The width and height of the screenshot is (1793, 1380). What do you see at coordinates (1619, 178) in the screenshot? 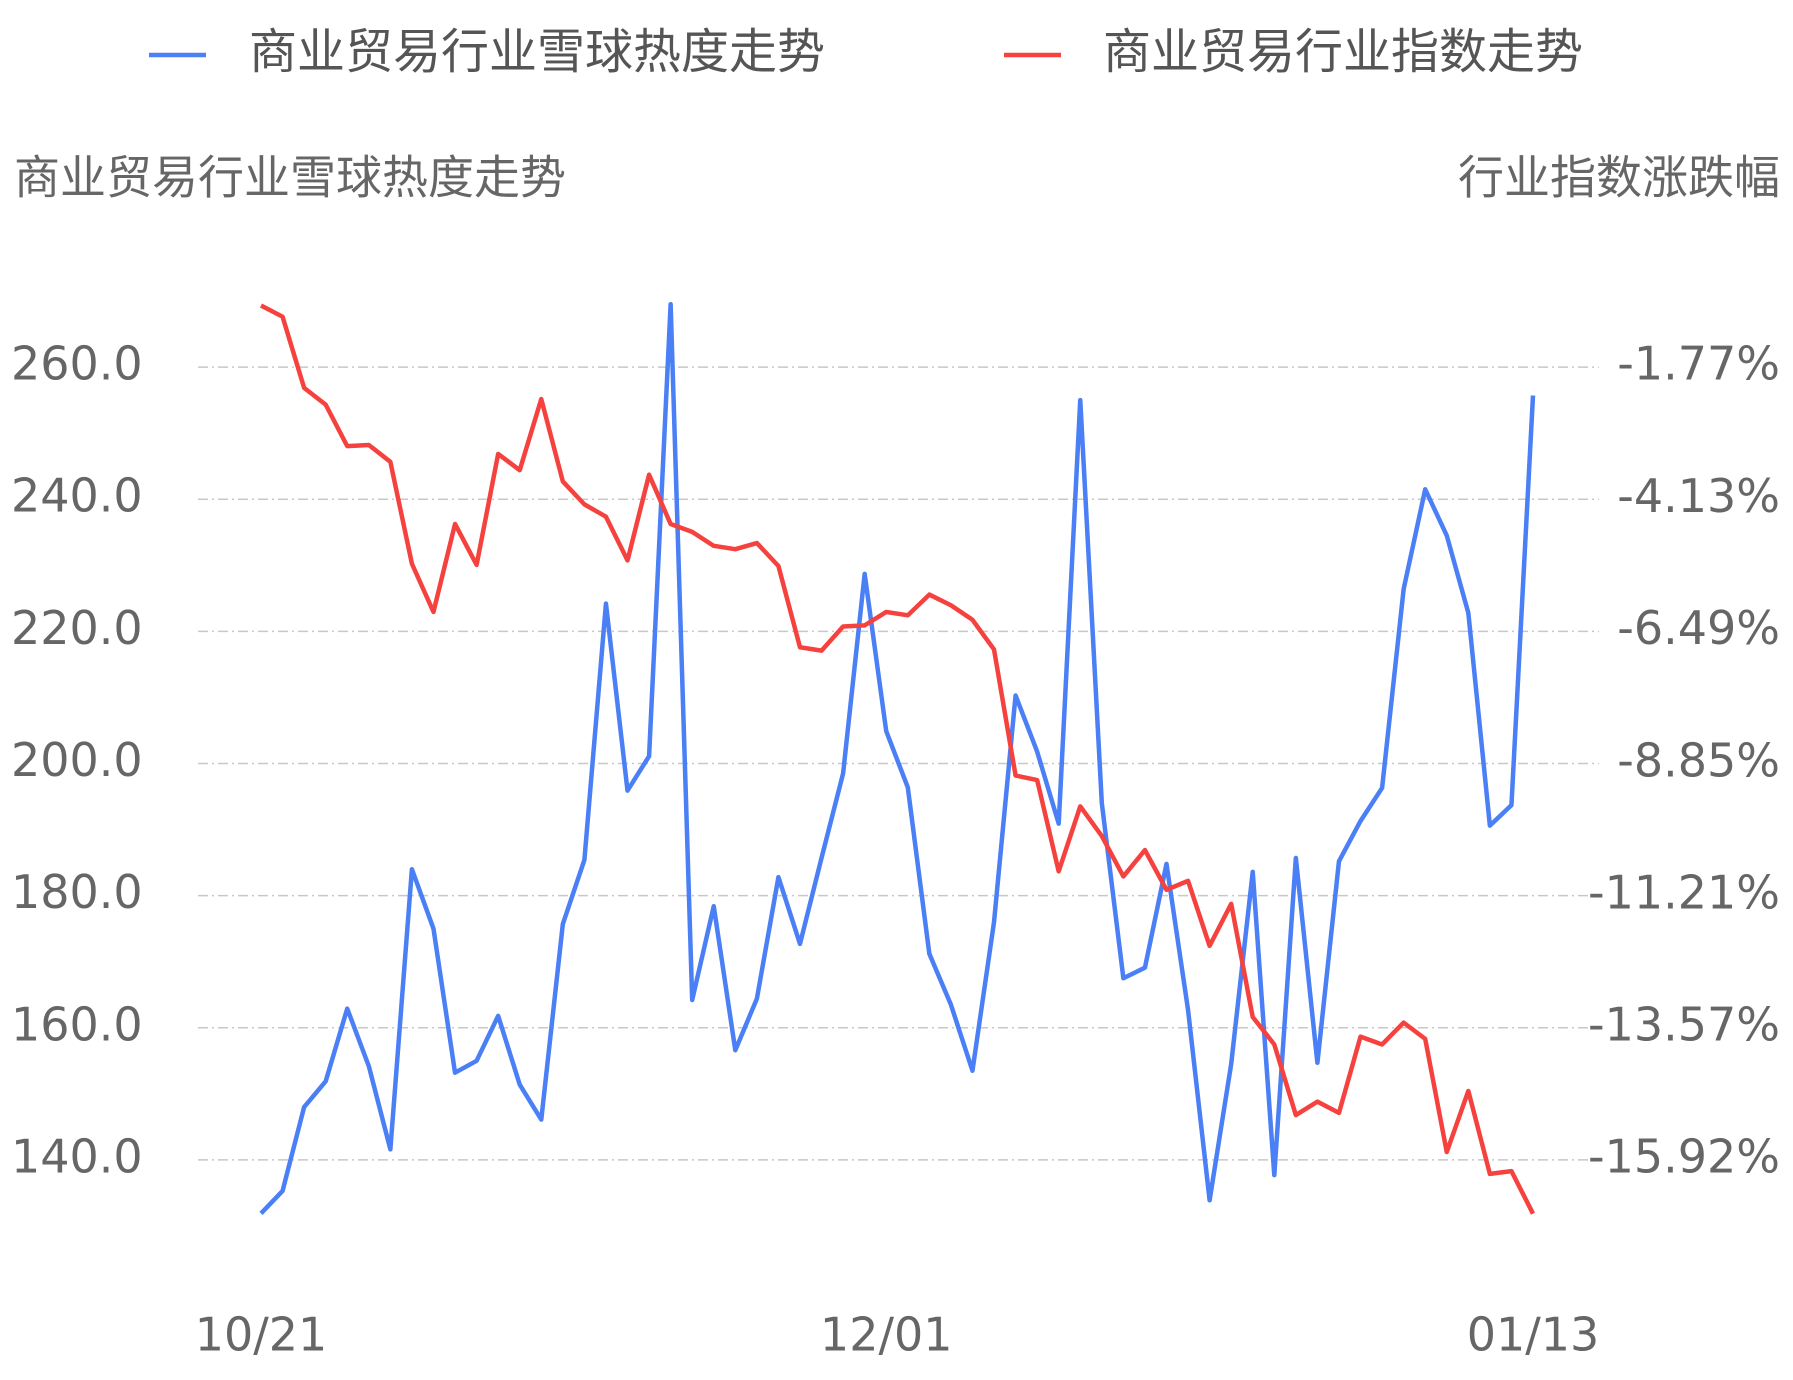
I see `y2-axis-title: 行业指数涨跌幅` at bounding box center [1619, 178].